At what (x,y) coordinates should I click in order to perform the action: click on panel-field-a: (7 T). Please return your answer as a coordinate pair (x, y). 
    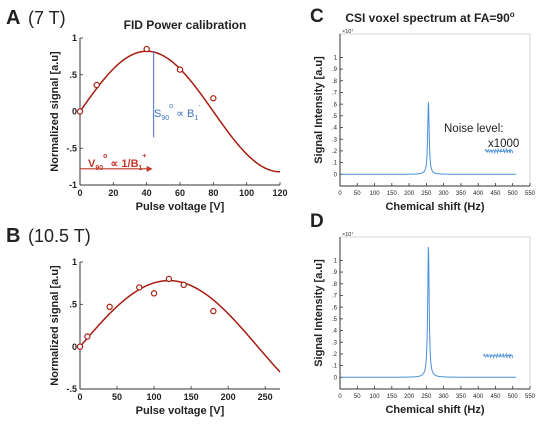
    Looking at the image, I should click on (47, 18).